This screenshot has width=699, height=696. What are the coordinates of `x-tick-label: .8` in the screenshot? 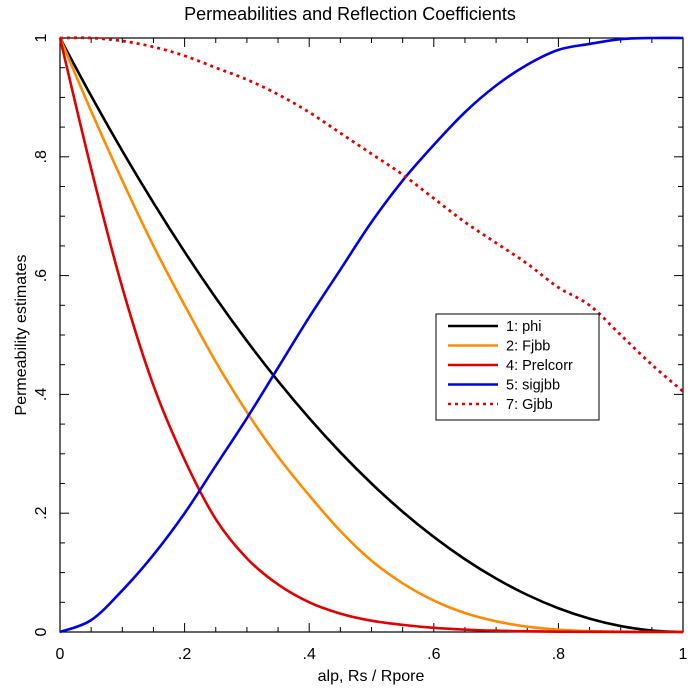 It's located at (558, 654).